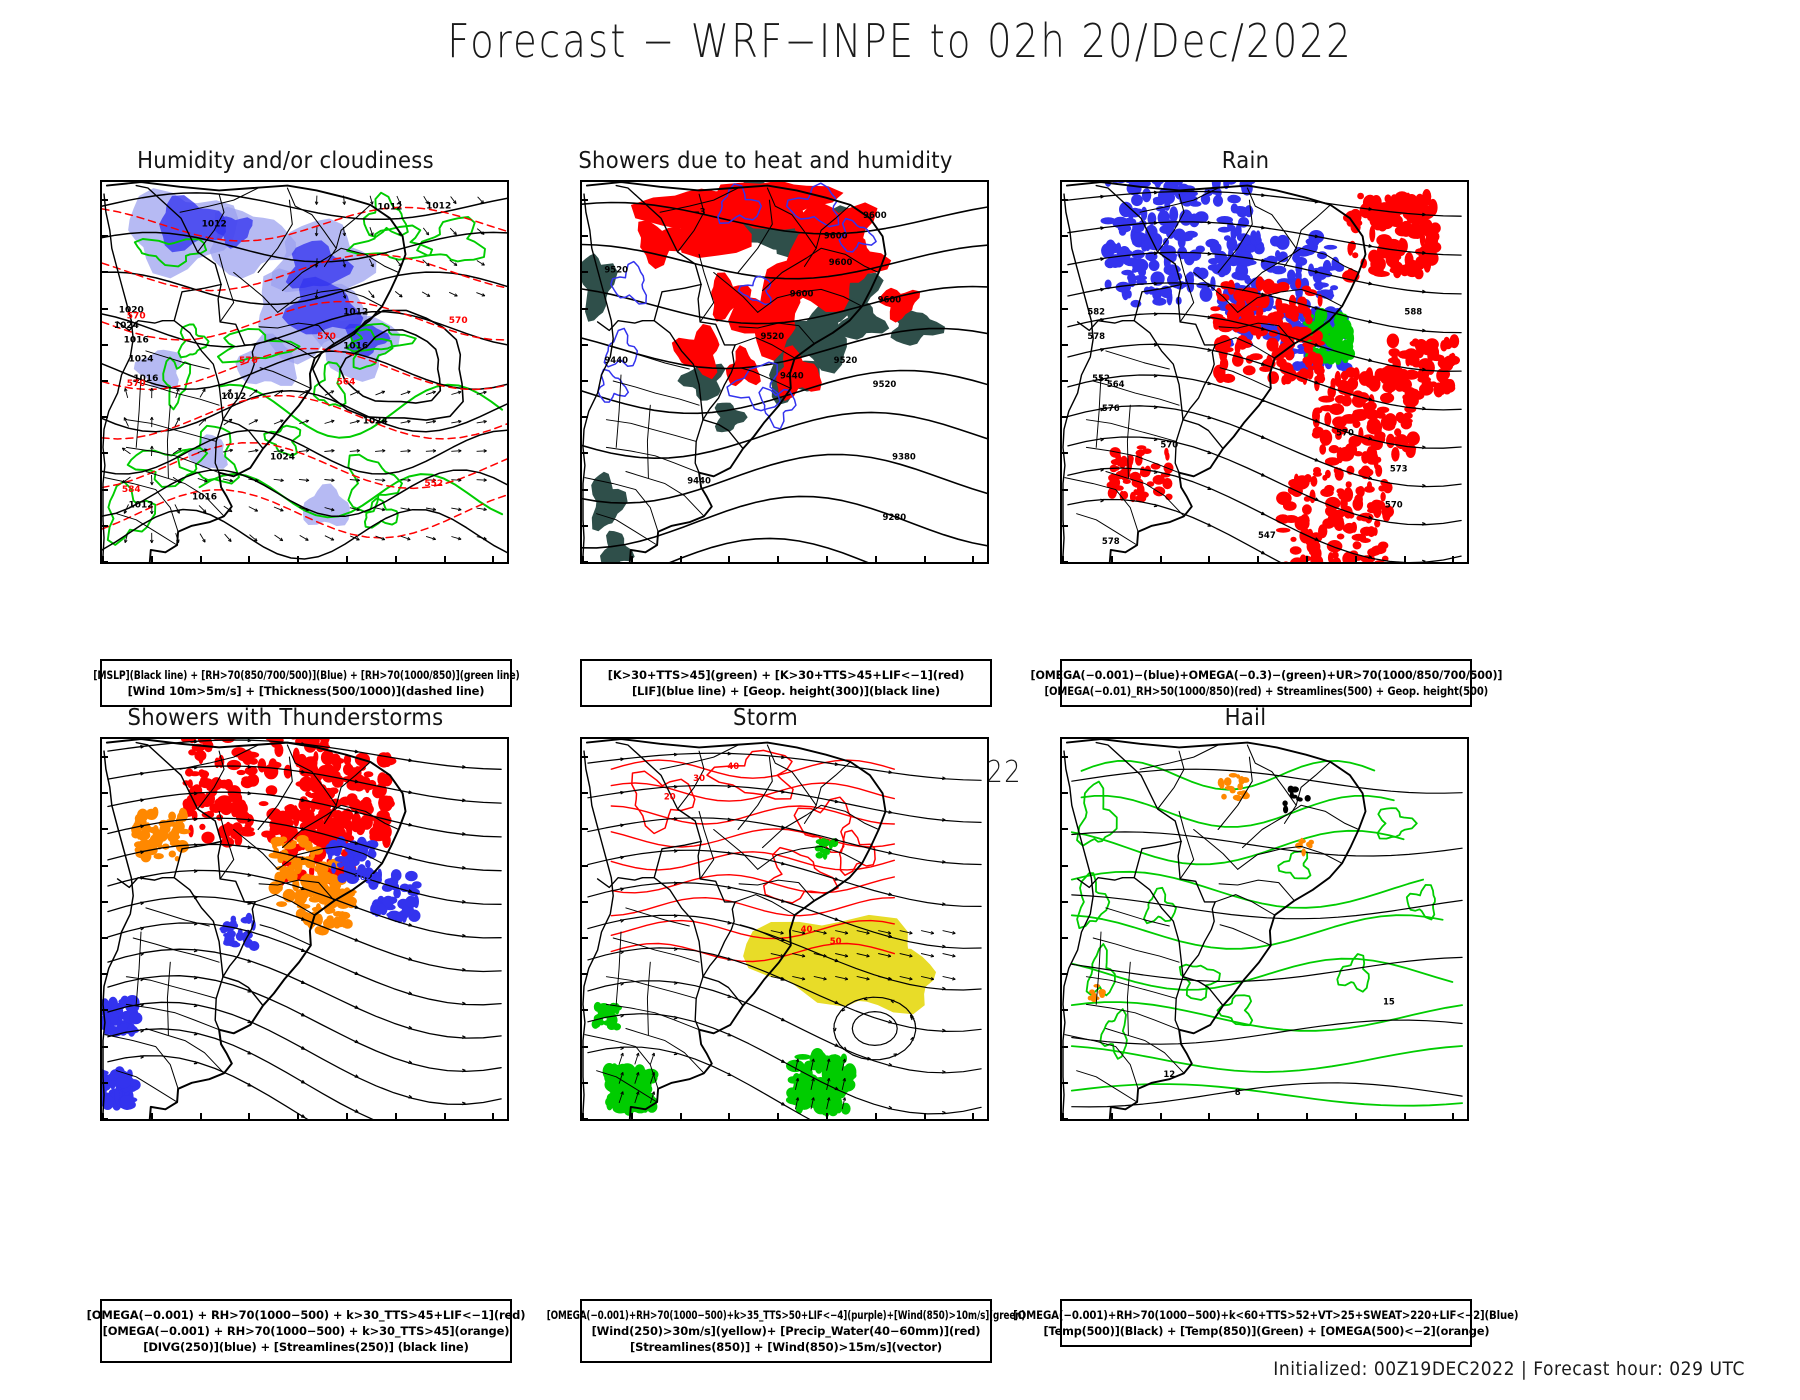  I want to click on panel-title-rain: Rain, so click(1245, 161).